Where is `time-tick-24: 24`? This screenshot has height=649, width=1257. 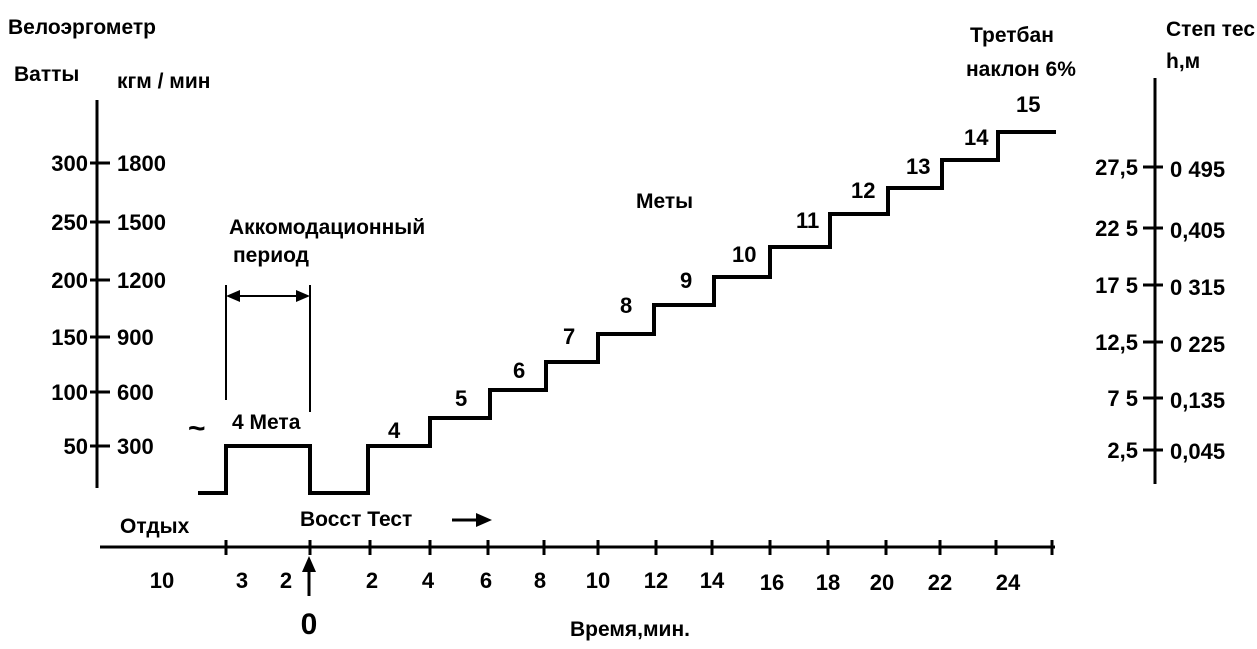
time-tick-24: 24 is located at coordinates (1008, 582).